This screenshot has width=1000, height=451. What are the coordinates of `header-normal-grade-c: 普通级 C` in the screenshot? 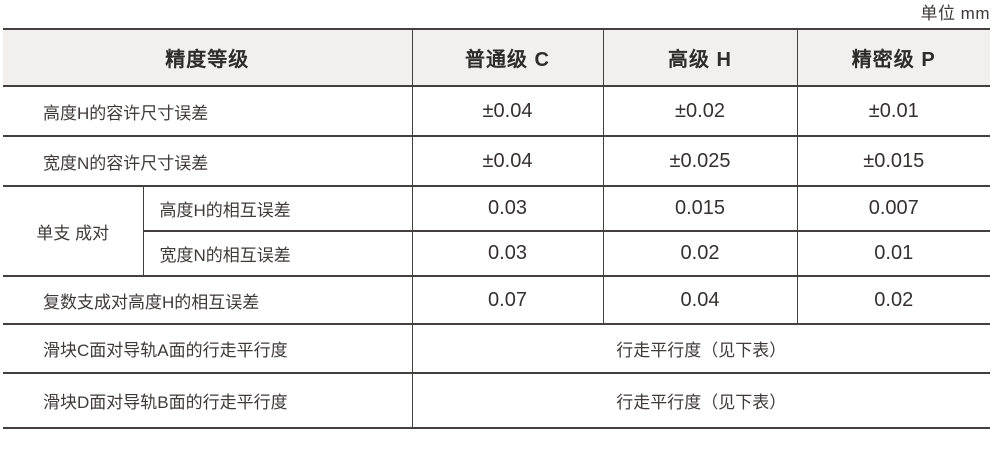 It's located at (507, 58).